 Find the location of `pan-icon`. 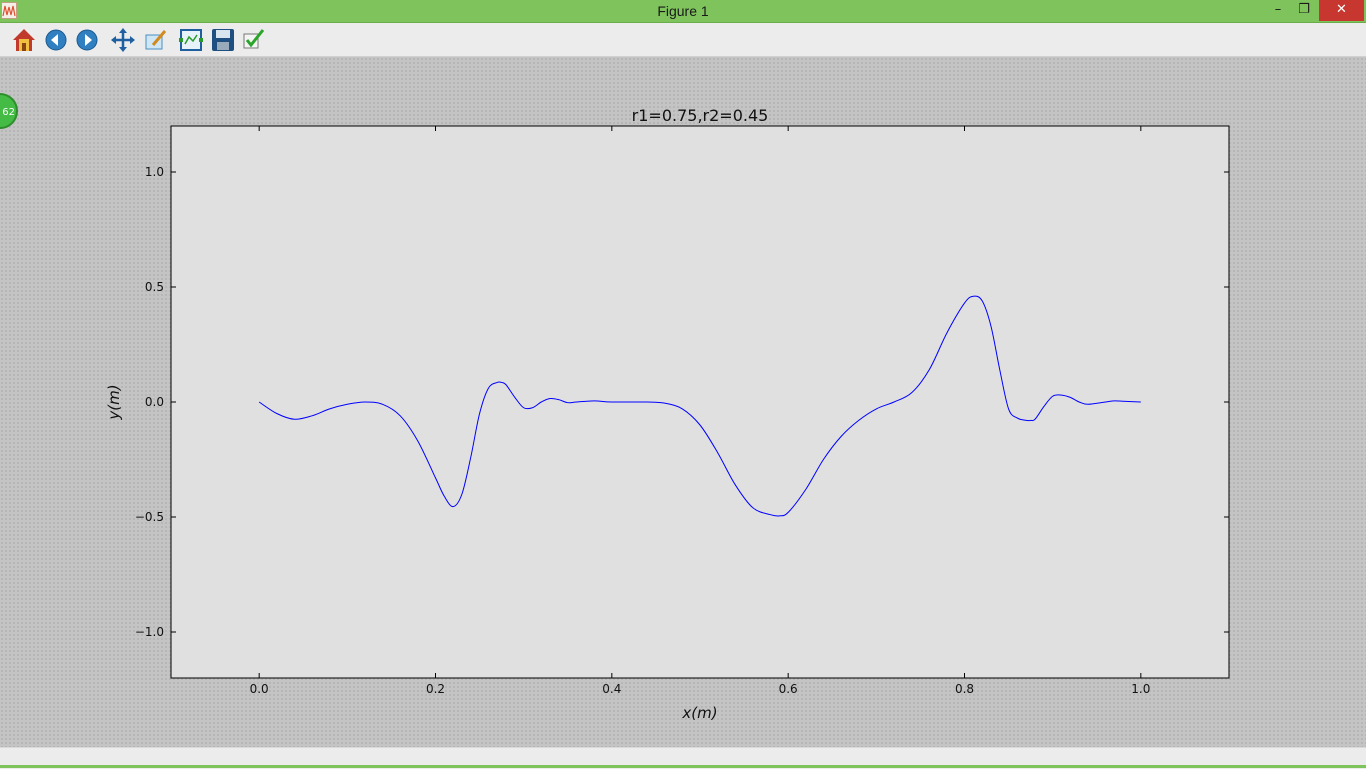

pan-icon is located at coordinates (123, 40).